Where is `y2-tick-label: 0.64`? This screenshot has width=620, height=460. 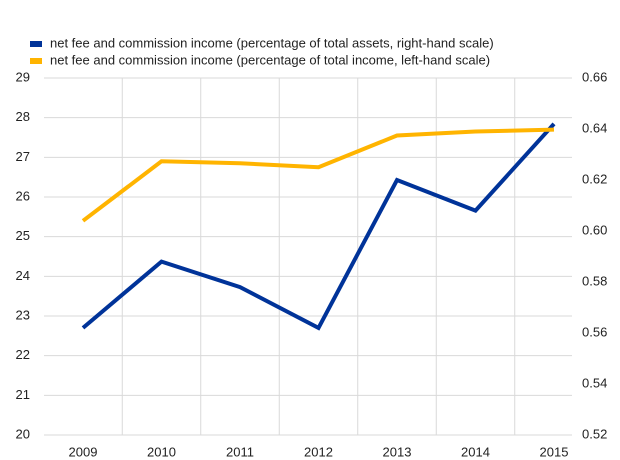
y2-tick-label: 0.64 is located at coordinates (594, 127).